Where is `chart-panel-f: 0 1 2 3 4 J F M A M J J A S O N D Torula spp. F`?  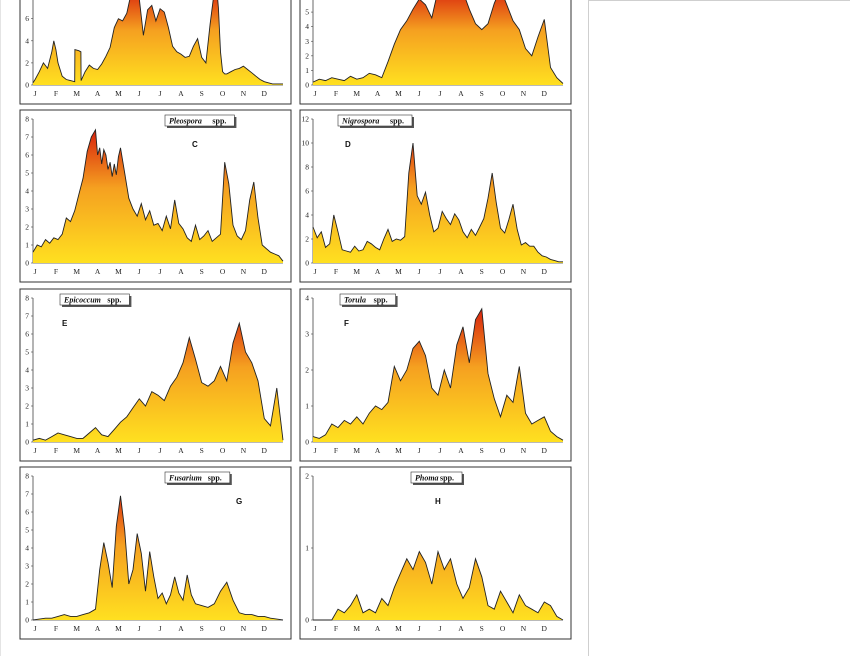
chart-panel-f: 0 1 2 3 4 J F M A M J J A S O N D Torula spp. F is located at coordinates (435, 375).